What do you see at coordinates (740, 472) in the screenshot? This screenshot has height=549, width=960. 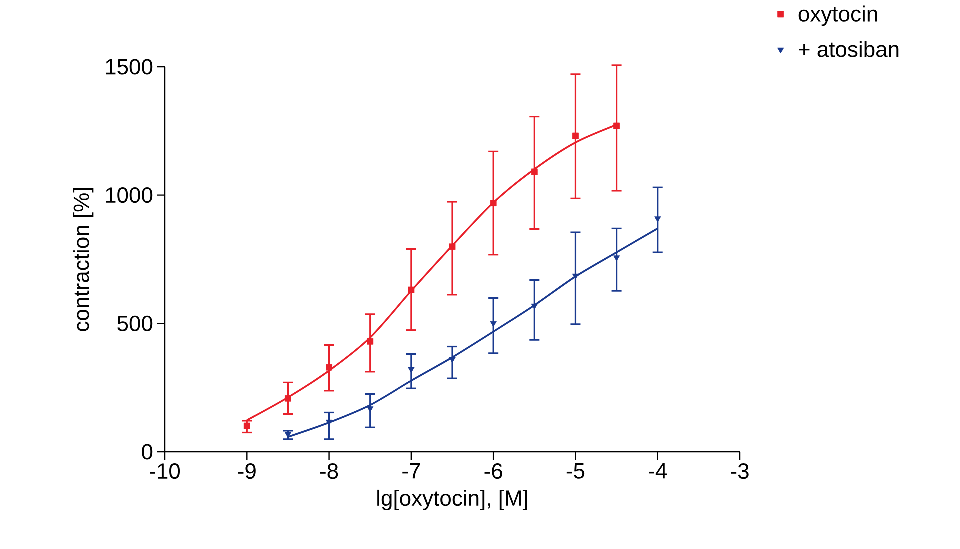 I see `x-tick-label: -3` at bounding box center [740, 472].